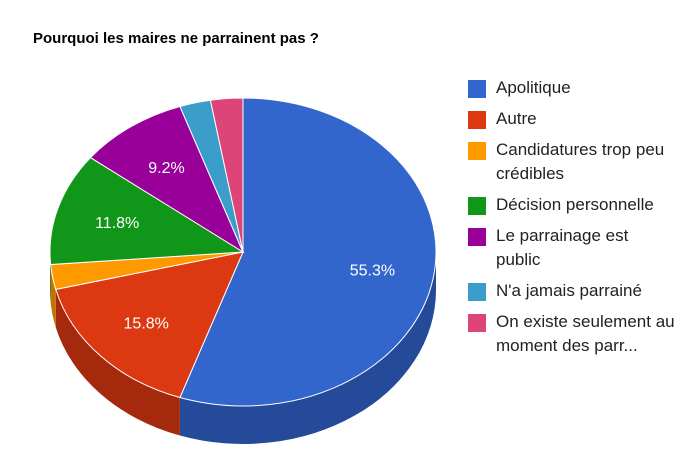 This screenshot has width=684, height=473. I want to click on legend-label: Le parrainage est public, so click(562, 247).